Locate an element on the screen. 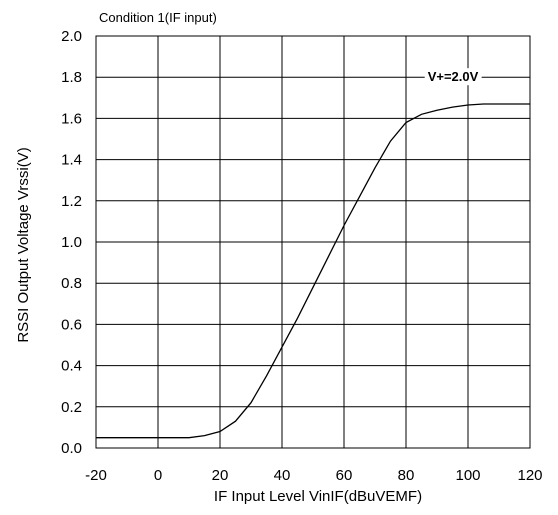 The height and width of the screenshot is (515, 558). x-tick-label: 0 is located at coordinates (158, 475).